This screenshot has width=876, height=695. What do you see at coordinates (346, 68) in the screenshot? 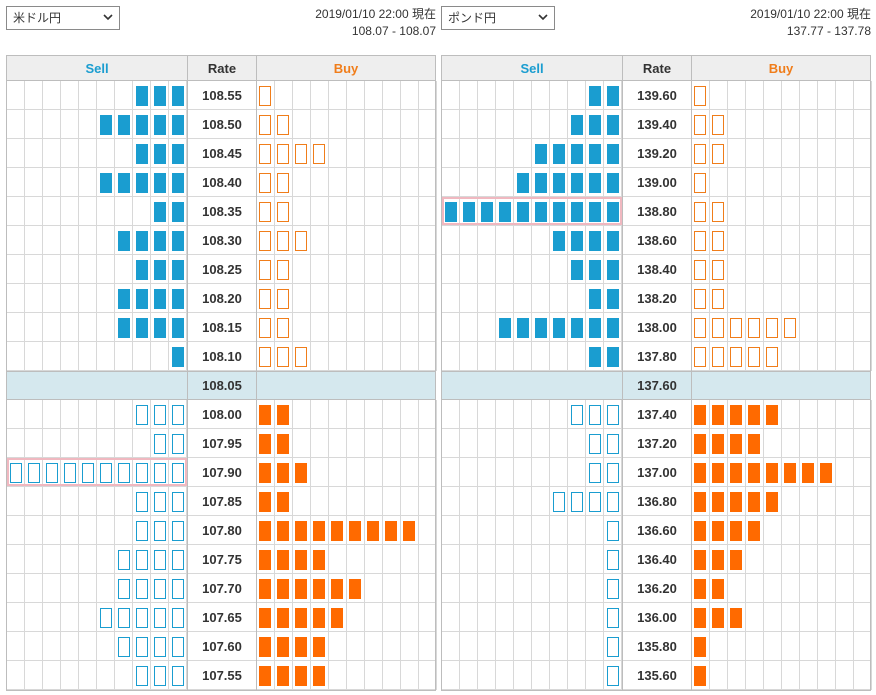
I see `buy-header: Buy` at bounding box center [346, 68].